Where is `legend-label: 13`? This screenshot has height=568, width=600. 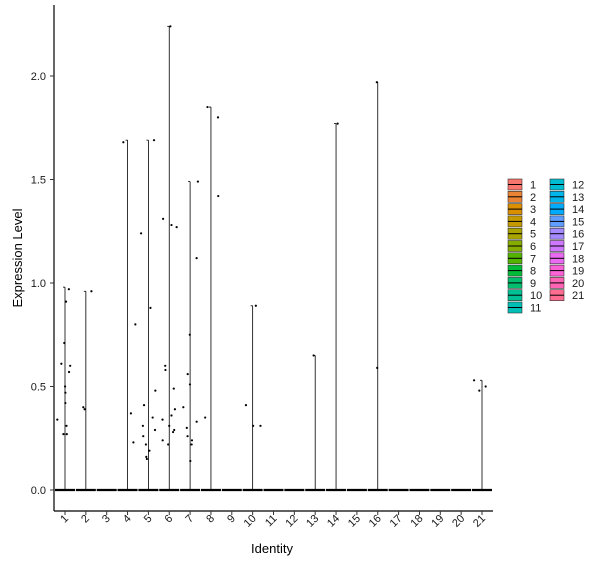
legend-label: 13 is located at coordinates (578, 198).